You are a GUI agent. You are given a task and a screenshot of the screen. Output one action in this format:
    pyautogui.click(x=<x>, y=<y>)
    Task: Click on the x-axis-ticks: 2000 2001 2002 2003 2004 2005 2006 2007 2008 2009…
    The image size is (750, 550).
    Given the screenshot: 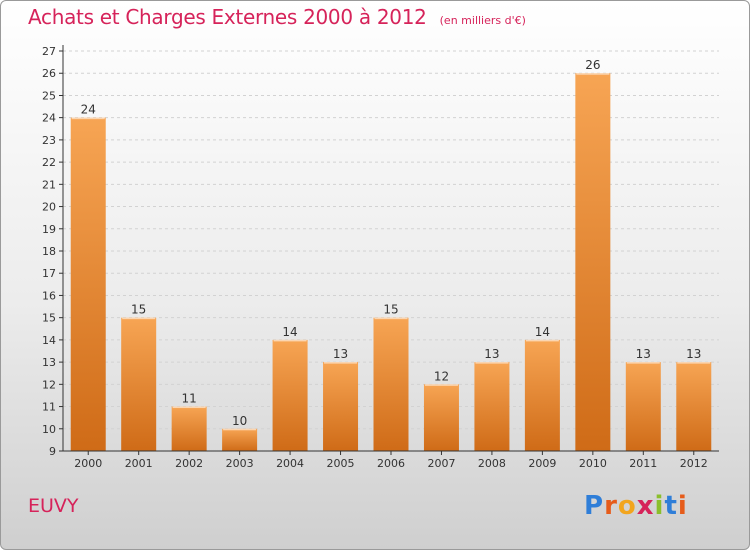 What is the action you would take?
    pyautogui.click(x=391, y=460)
    